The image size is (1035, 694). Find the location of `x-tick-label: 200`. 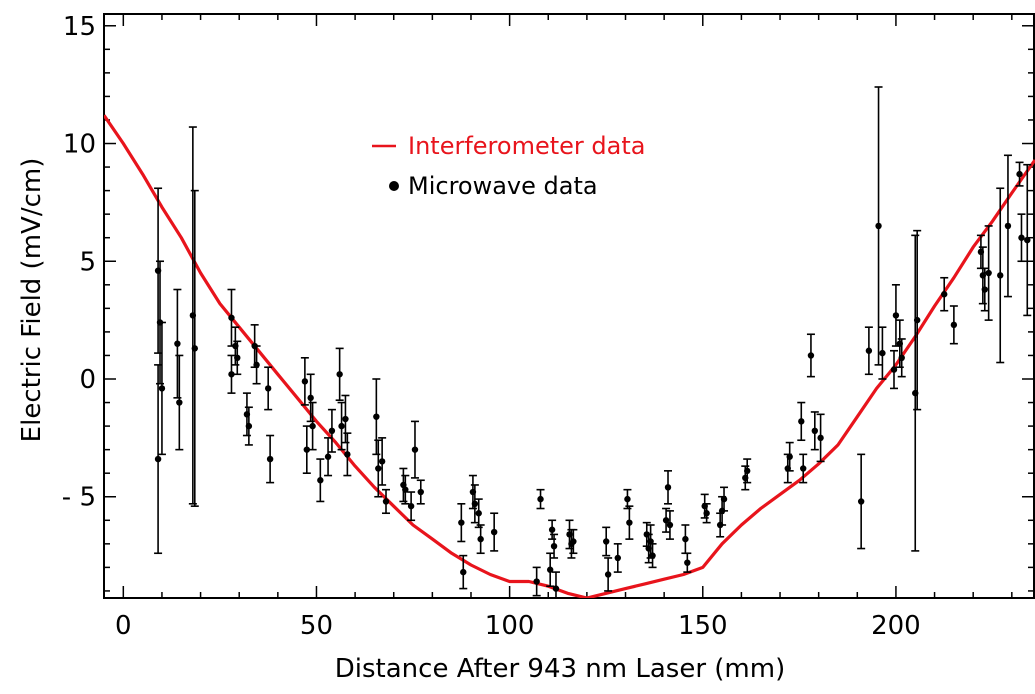

x-tick-label: 200 is located at coordinates (896, 626).